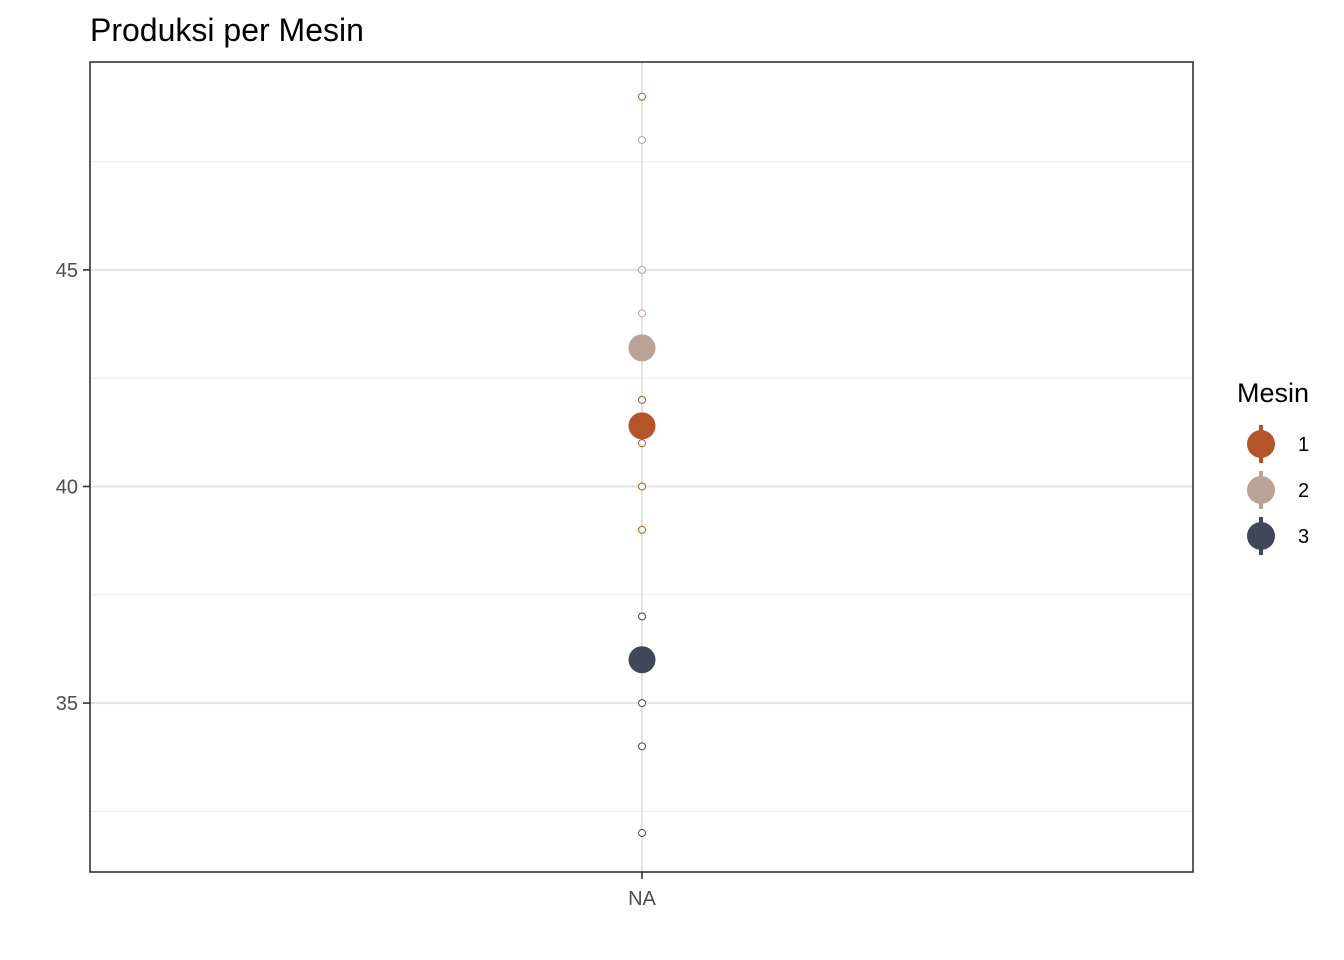 This screenshot has width=1344, height=960. Describe the element at coordinates (67, 487) in the screenshot. I see `y-tick-label: 40` at that location.